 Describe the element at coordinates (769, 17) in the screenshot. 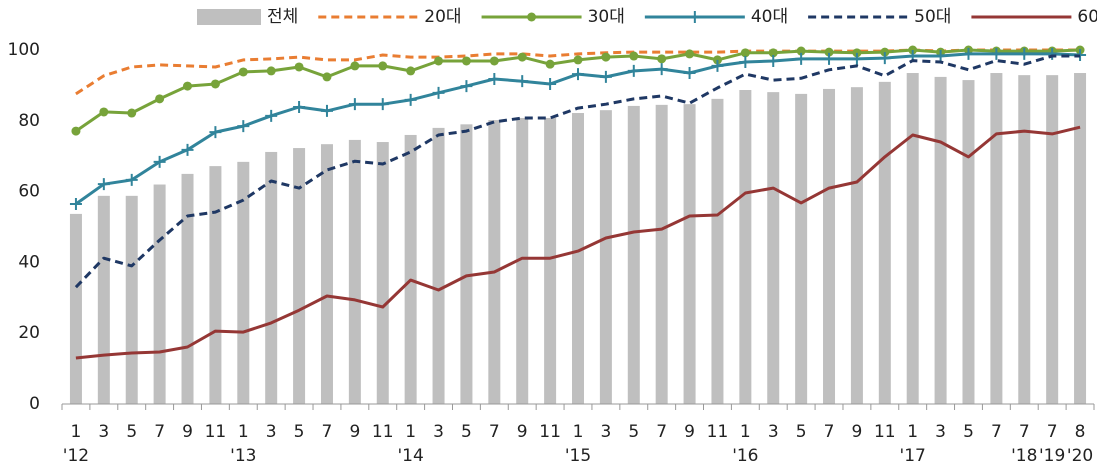

I see `legend-label: 40대` at that location.